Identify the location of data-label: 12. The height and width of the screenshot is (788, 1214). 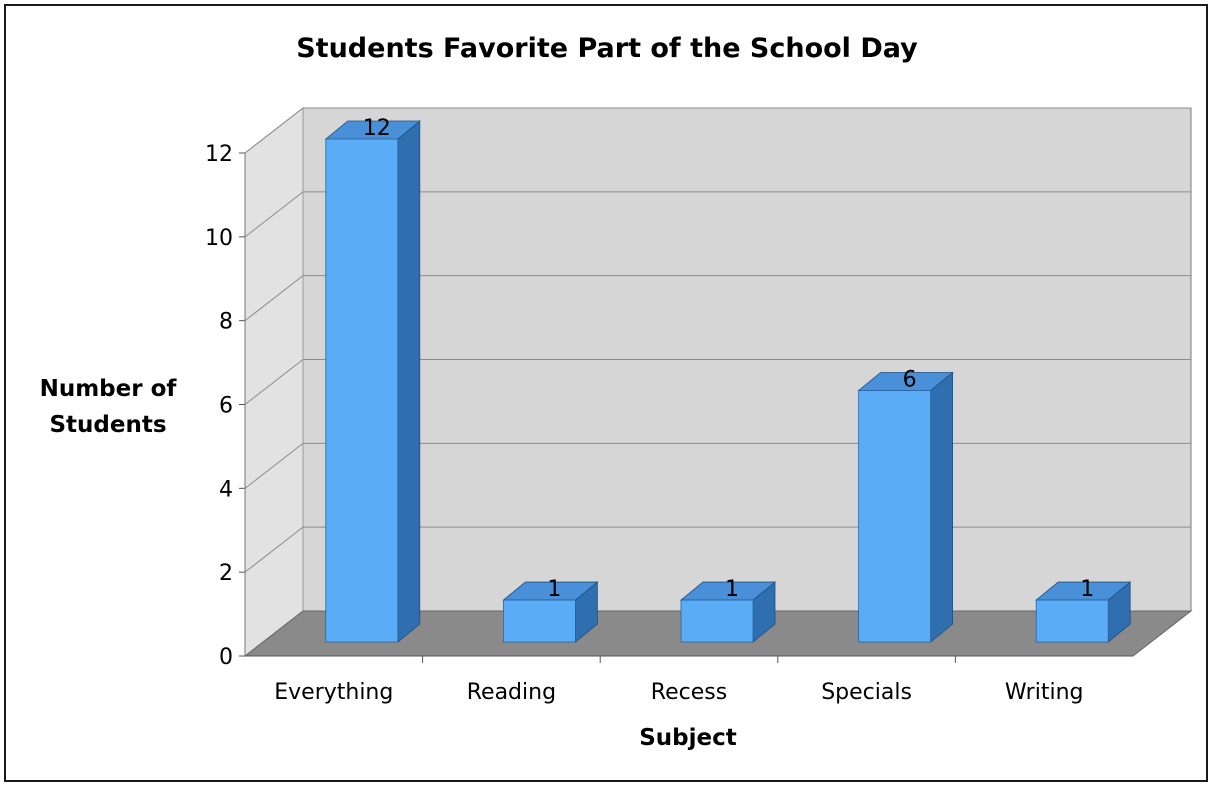
(377, 128).